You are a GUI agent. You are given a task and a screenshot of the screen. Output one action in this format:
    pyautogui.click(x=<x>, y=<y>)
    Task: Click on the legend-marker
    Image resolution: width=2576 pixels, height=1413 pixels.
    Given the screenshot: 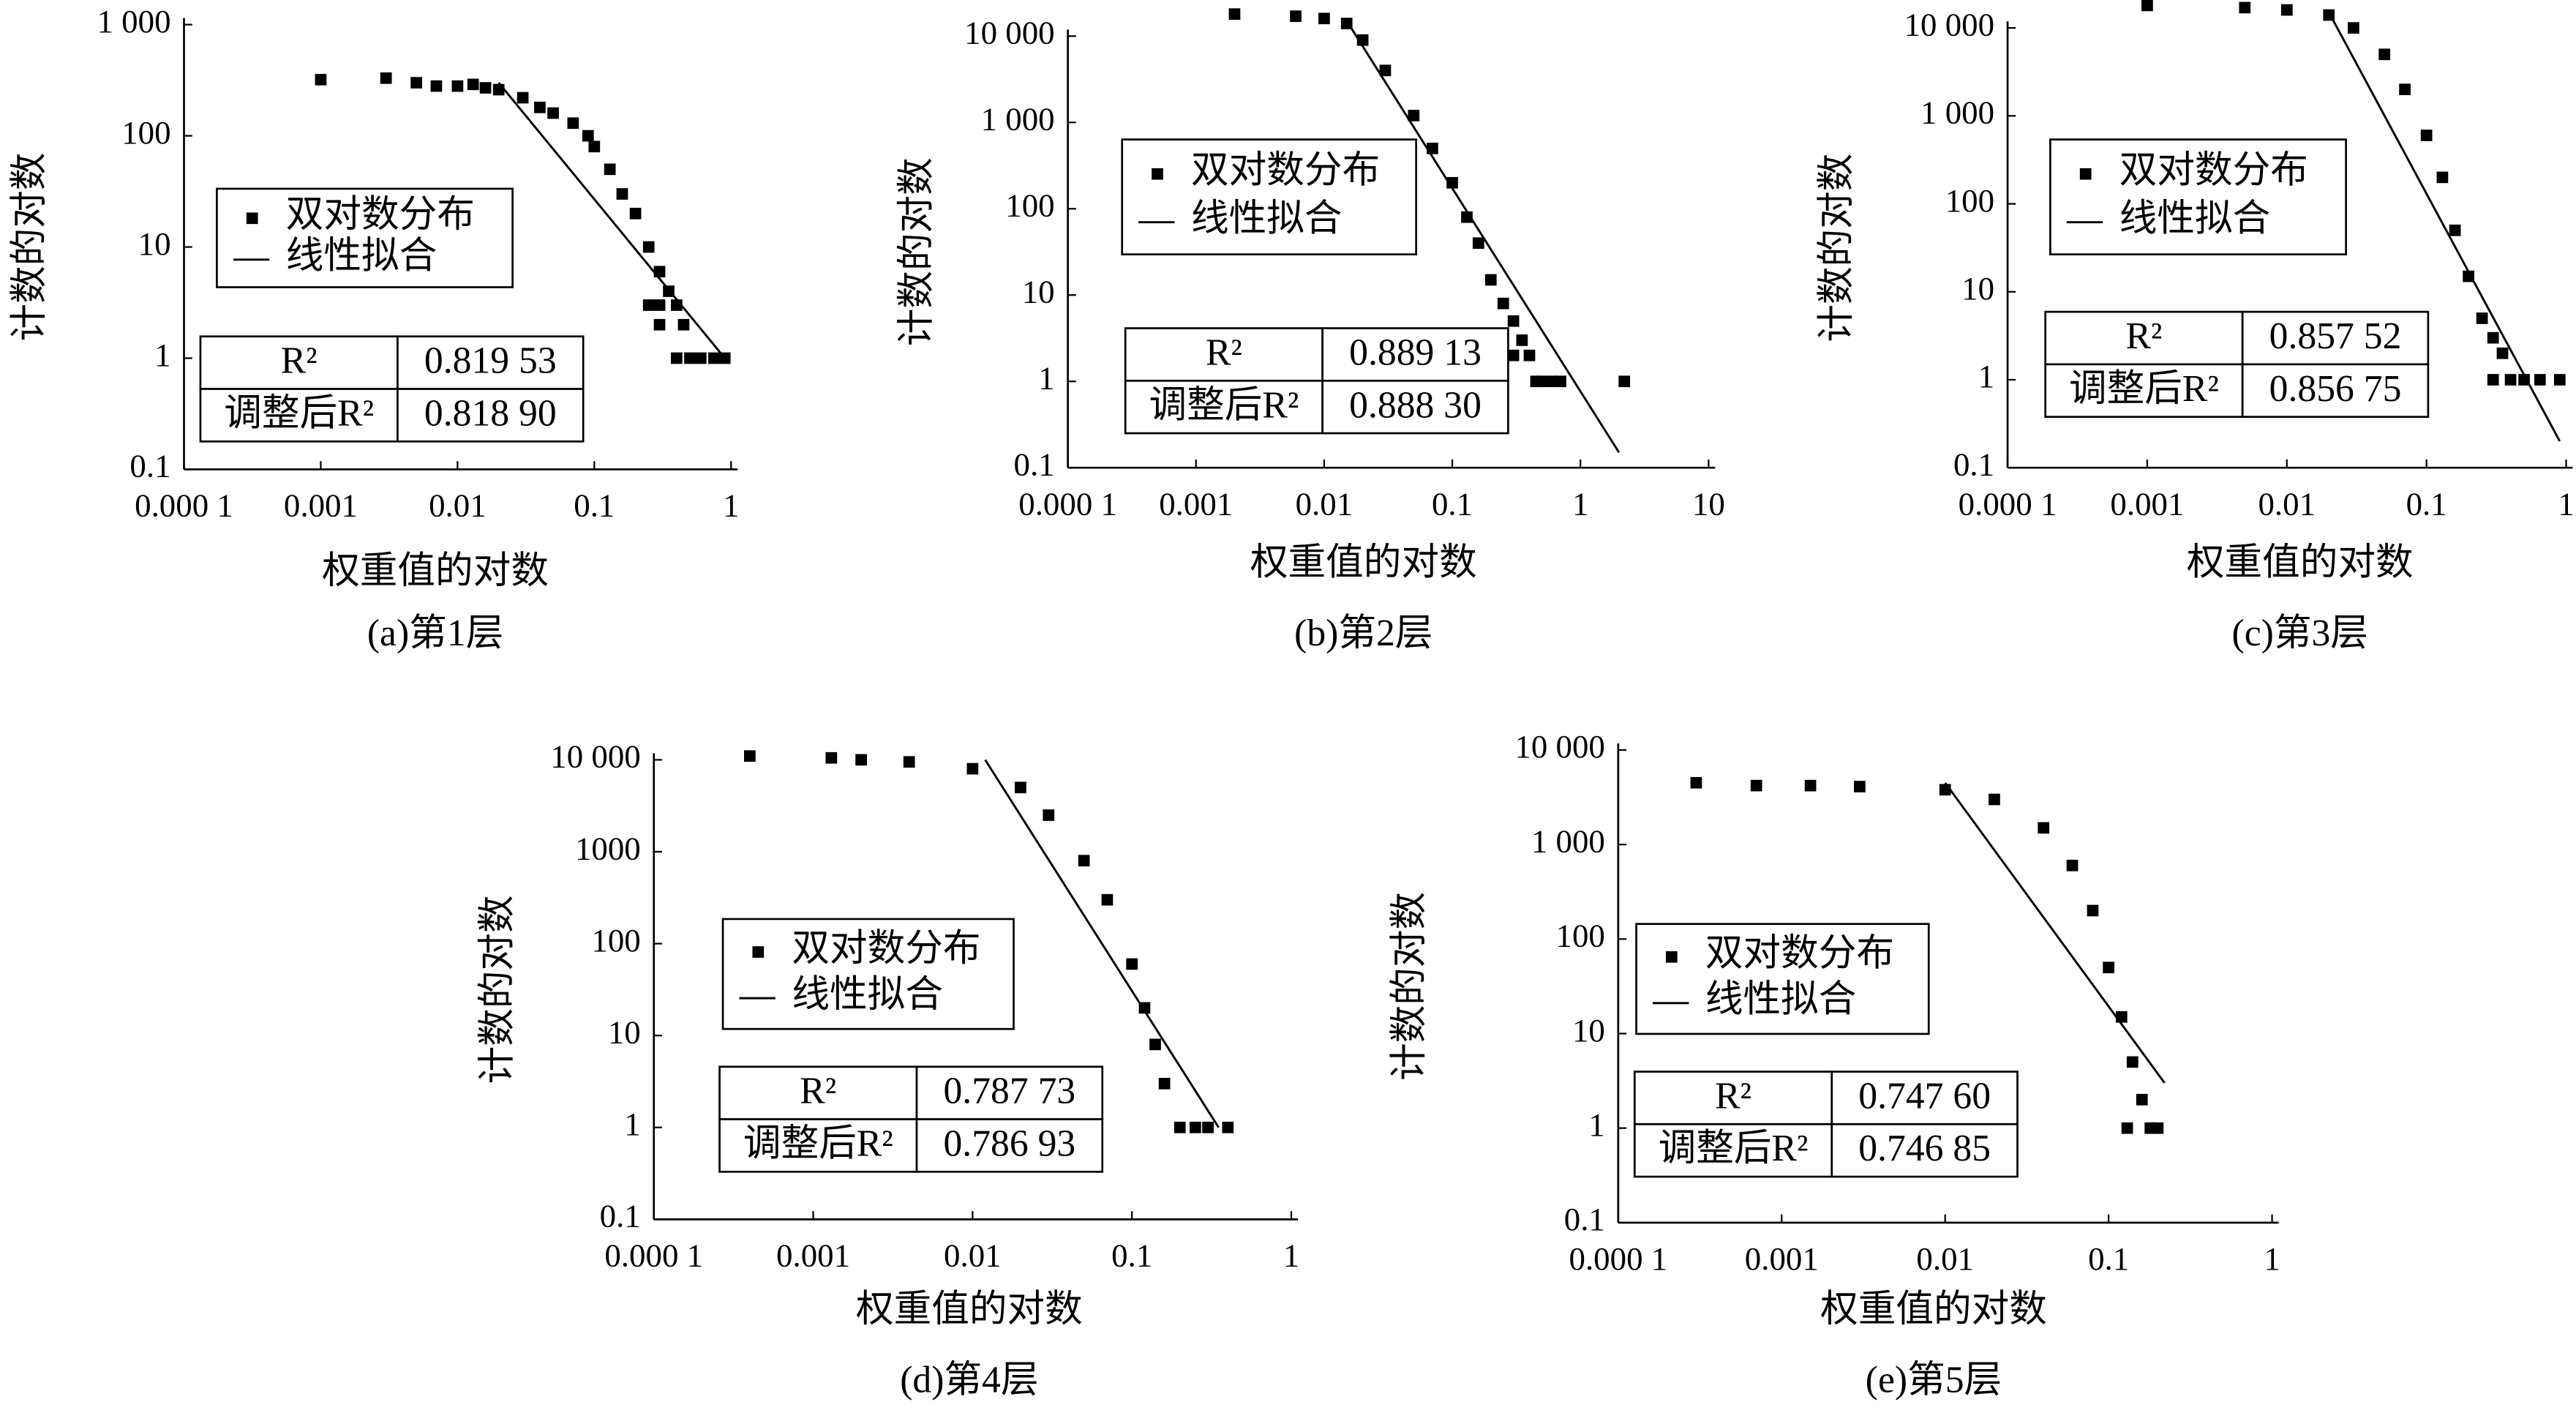 What is the action you would take?
    pyautogui.click(x=2085, y=174)
    